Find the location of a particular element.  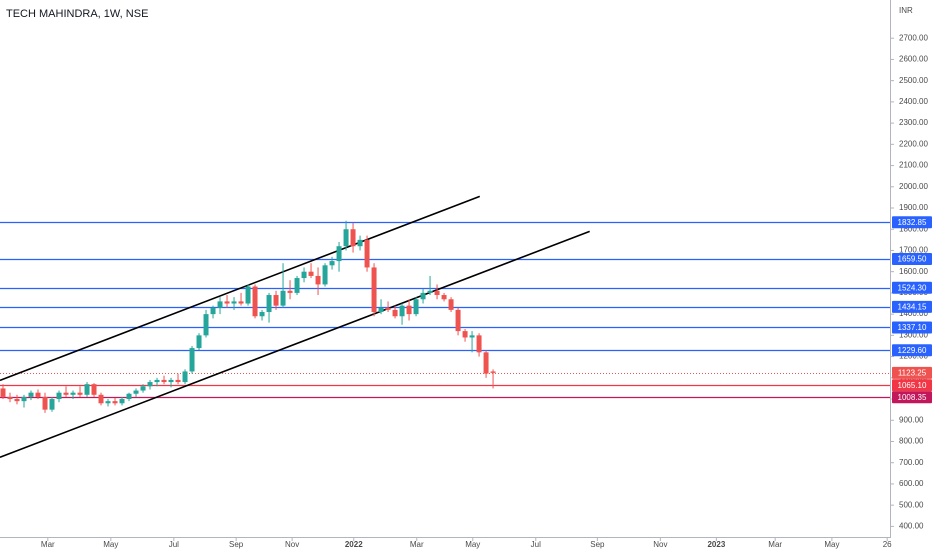

level-price-label: 1659.50 is located at coordinates (912, 259).